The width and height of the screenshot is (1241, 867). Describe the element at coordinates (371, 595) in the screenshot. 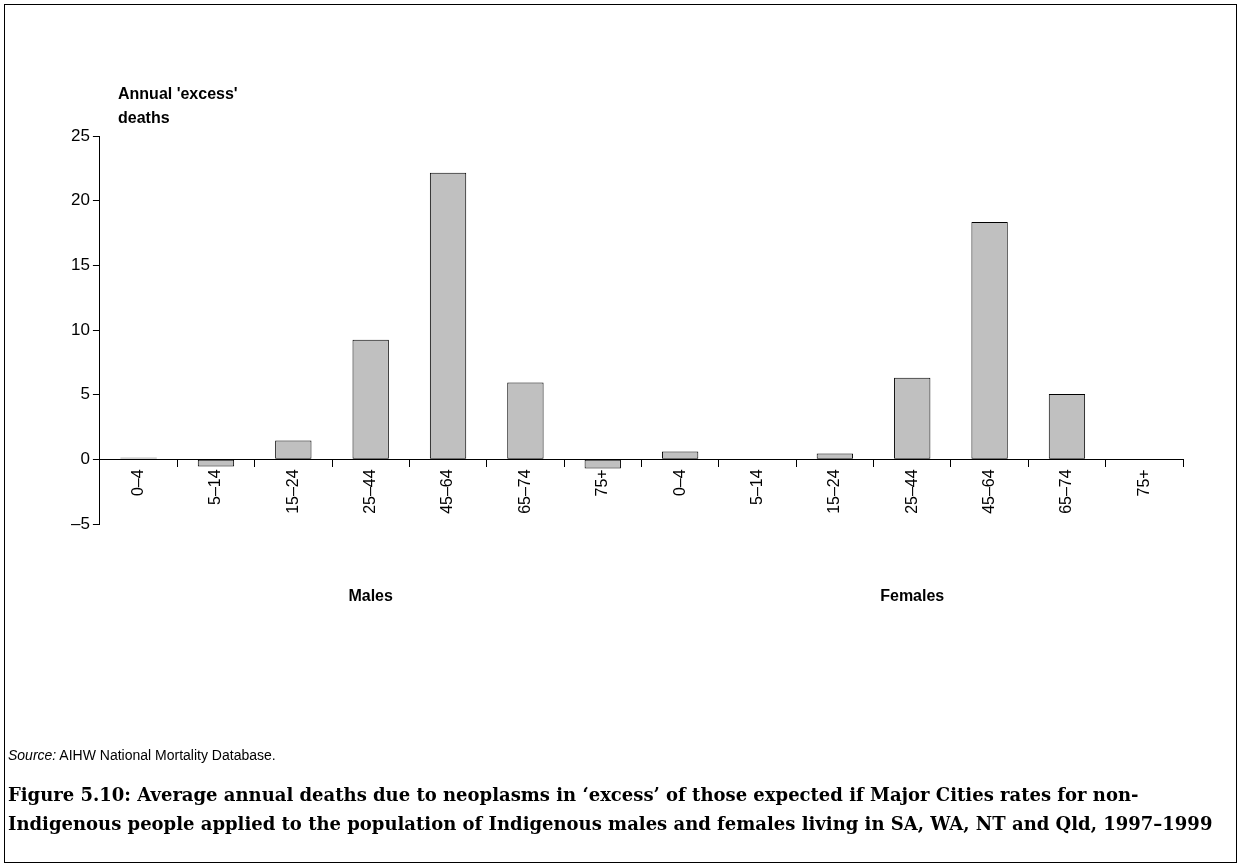

I see `text: Males` at that location.